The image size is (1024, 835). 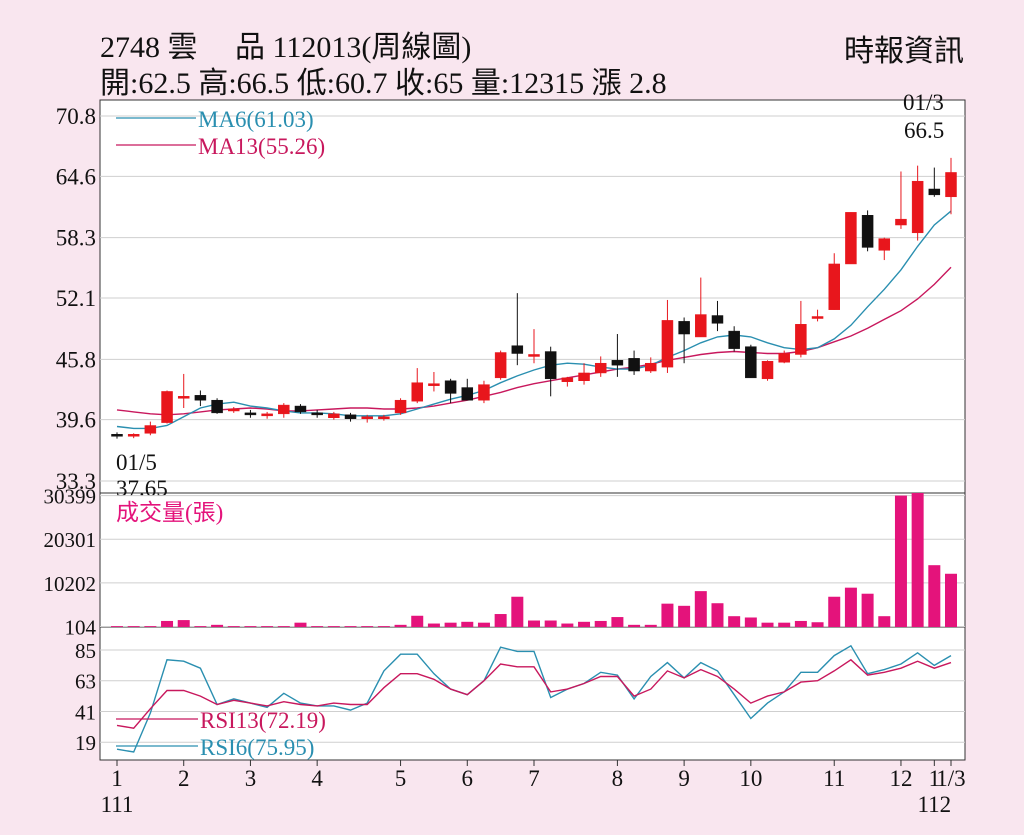 What do you see at coordinates (750, 778) in the screenshot?
I see `x-tick-label: 10` at bounding box center [750, 778].